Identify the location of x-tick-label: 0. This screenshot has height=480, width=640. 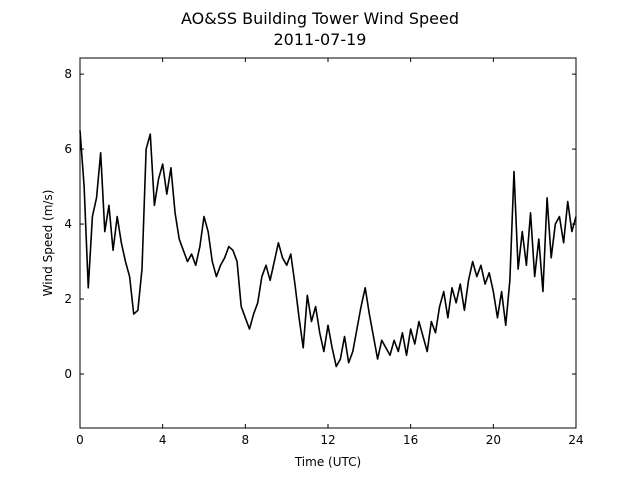
(80, 440).